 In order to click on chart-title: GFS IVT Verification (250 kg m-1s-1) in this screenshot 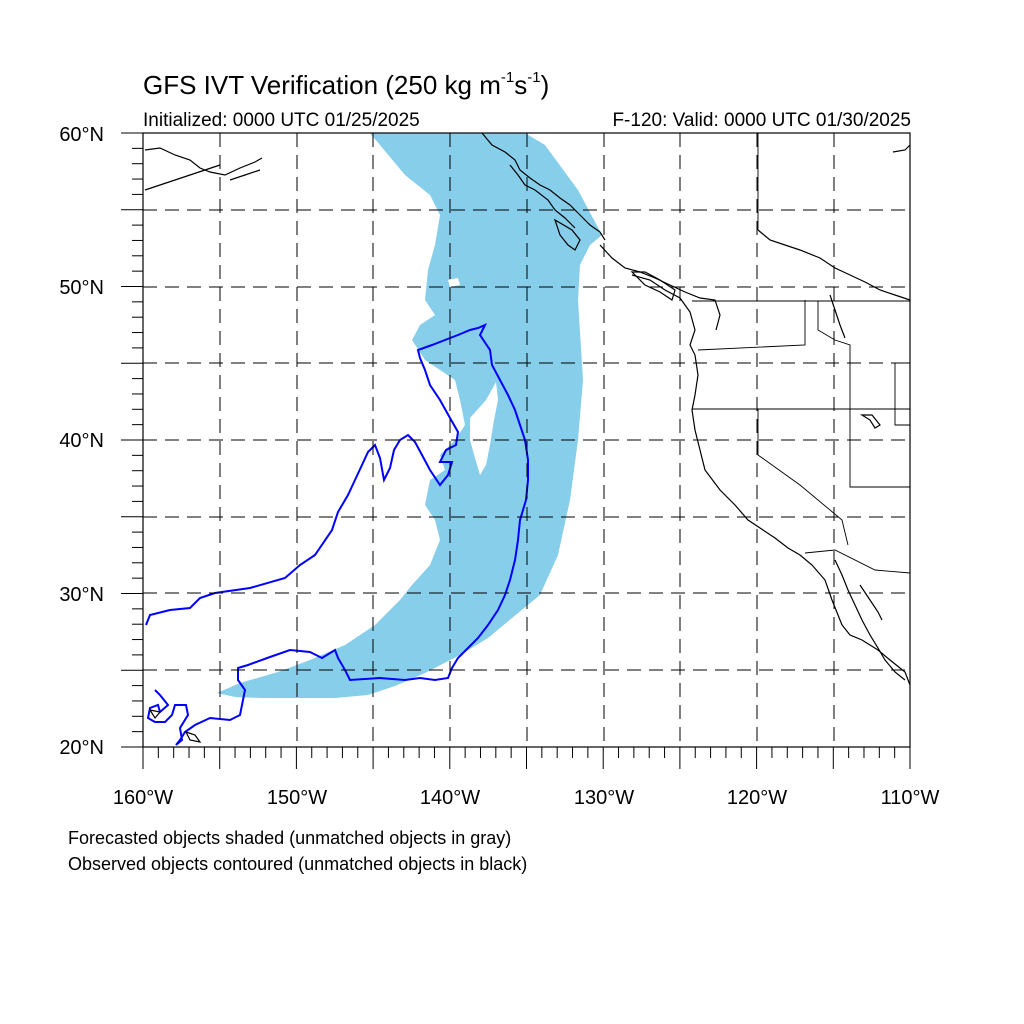, I will do `click(346, 84)`.